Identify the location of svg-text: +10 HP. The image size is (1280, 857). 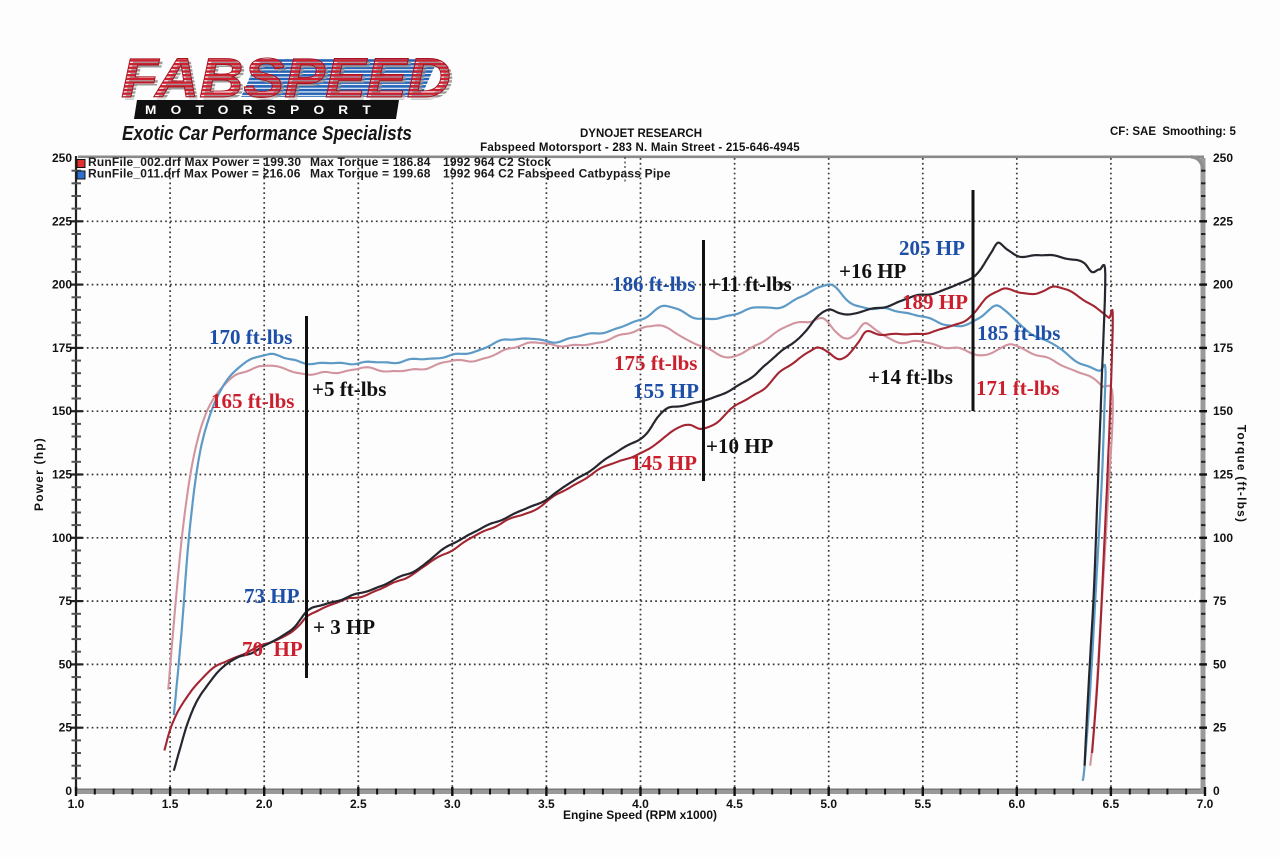
(740, 446).